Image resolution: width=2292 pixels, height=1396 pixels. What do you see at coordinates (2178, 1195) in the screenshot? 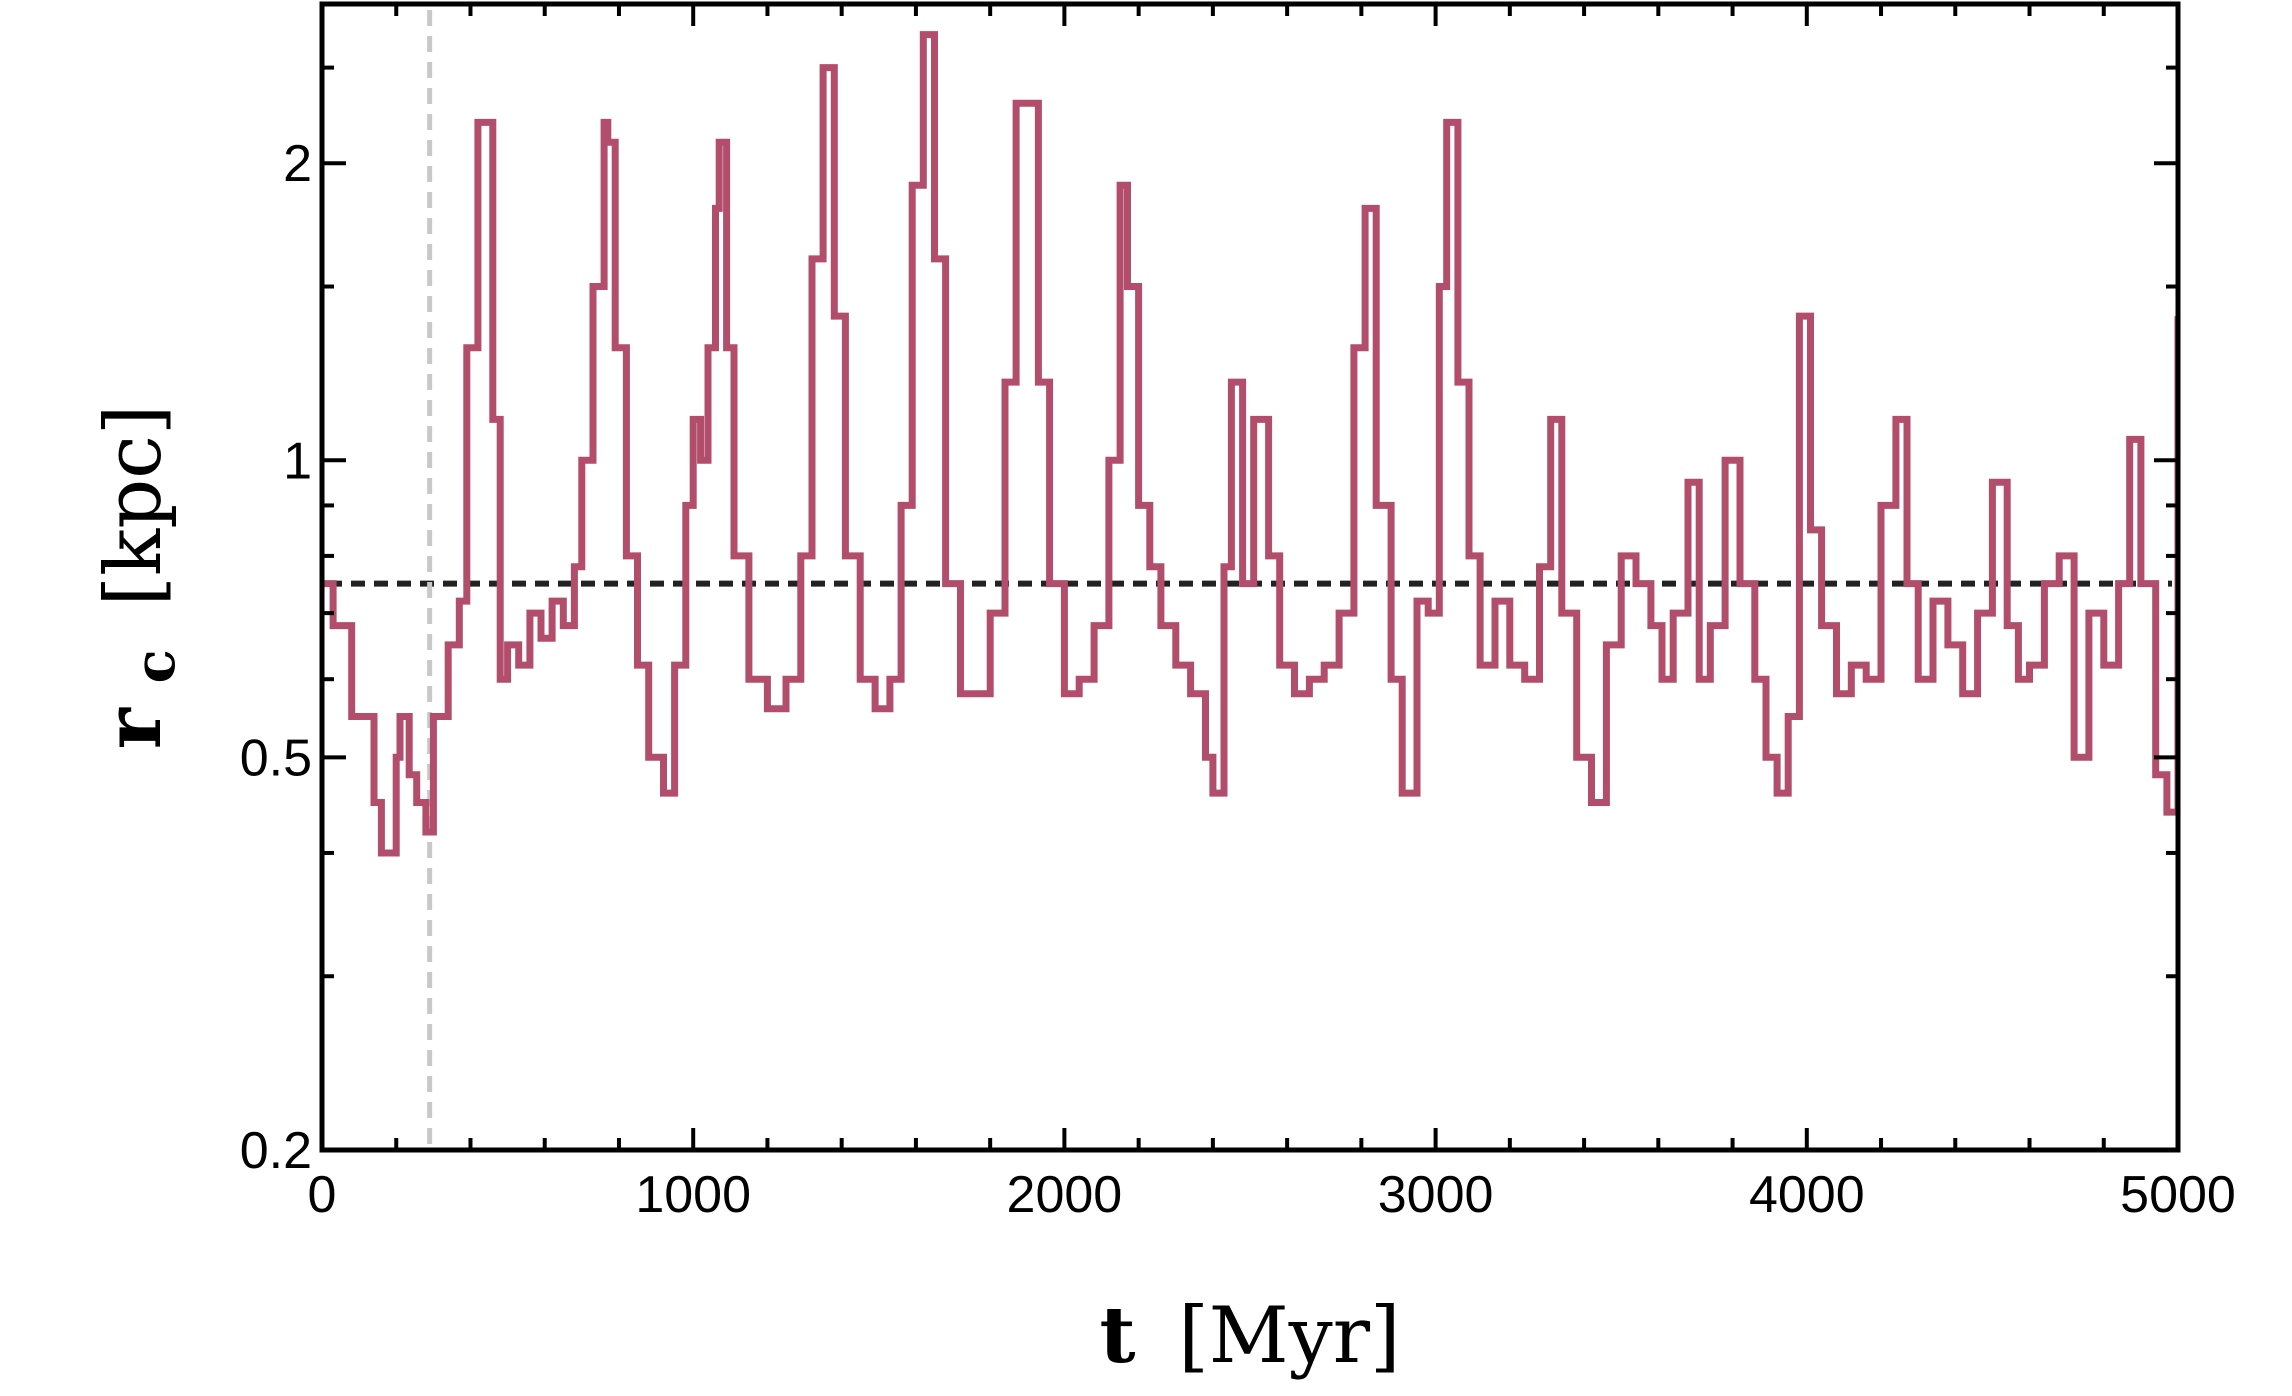
I see `x-tick-label: 5000` at bounding box center [2178, 1195].